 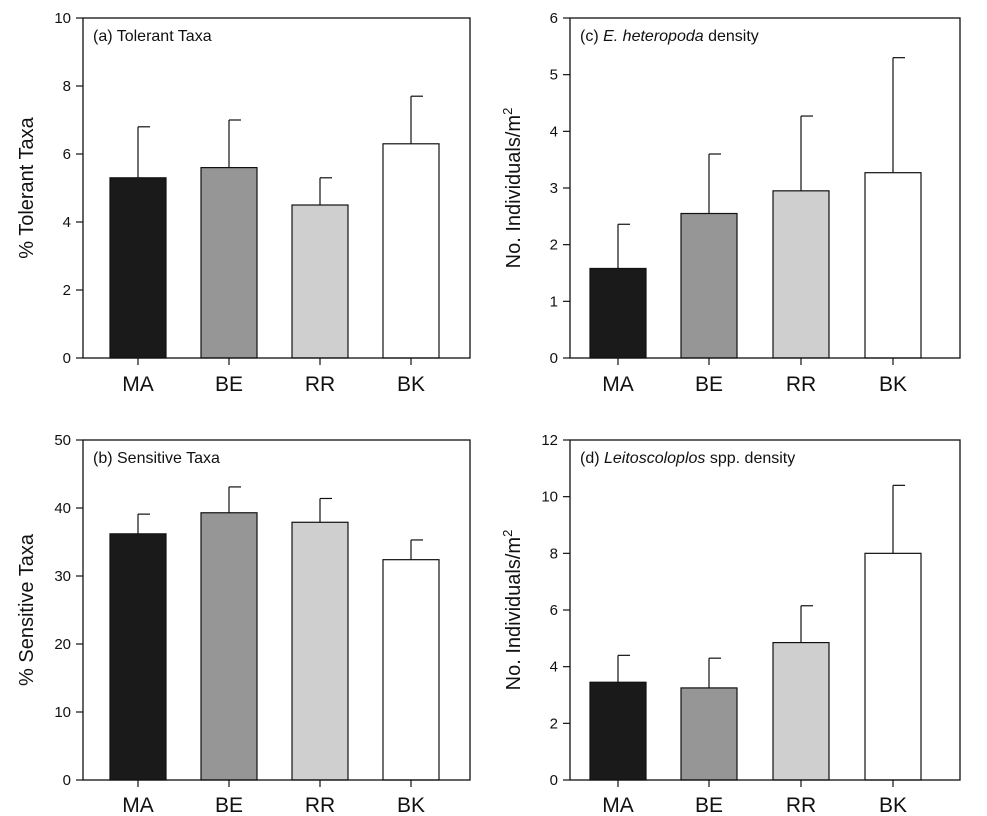 I want to click on y-tick-label: 12, so click(x=549, y=440).